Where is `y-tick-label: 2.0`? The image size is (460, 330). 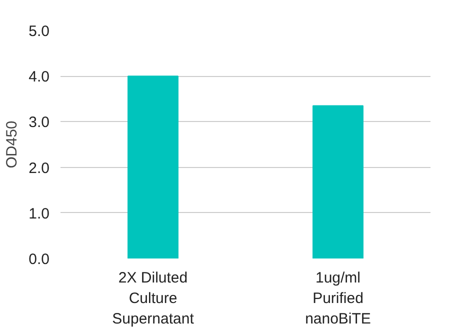 y-tick-label: 2.0 is located at coordinates (39, 168).